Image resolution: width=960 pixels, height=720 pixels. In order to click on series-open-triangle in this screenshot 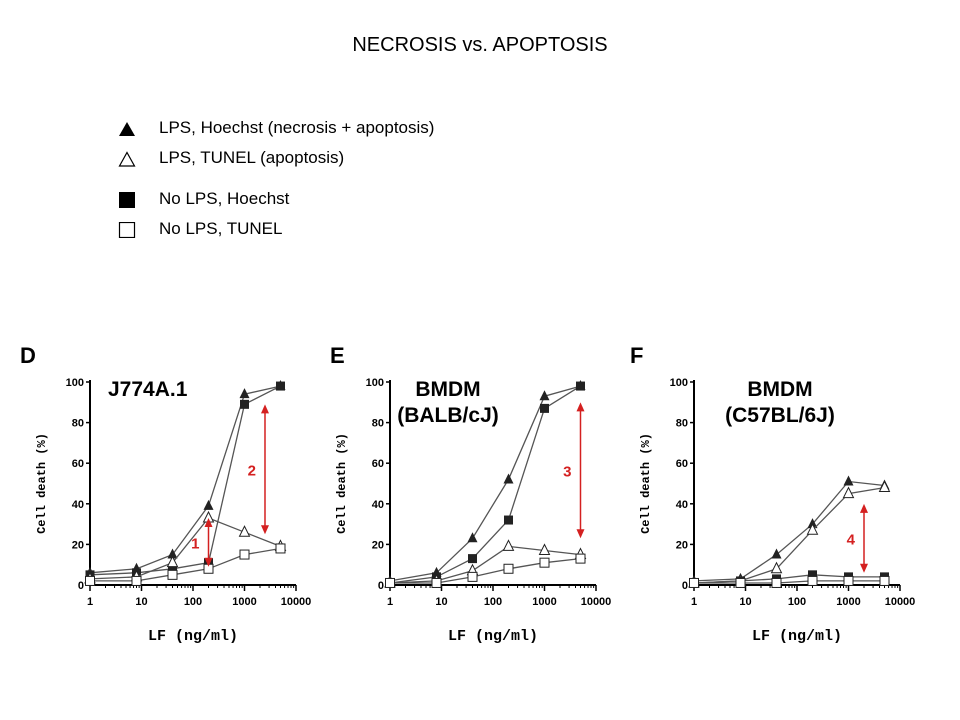, I will do `click(789, 534)`.